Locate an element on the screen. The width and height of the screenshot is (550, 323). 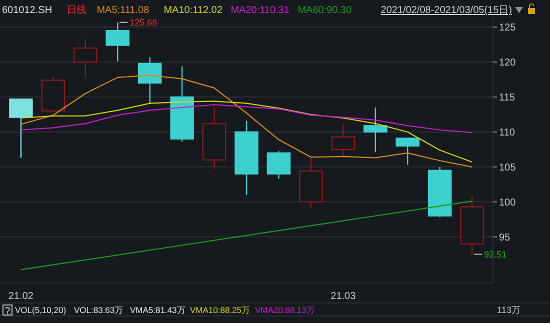
y-tick-label: 95 is located at coordinates (505, 238).